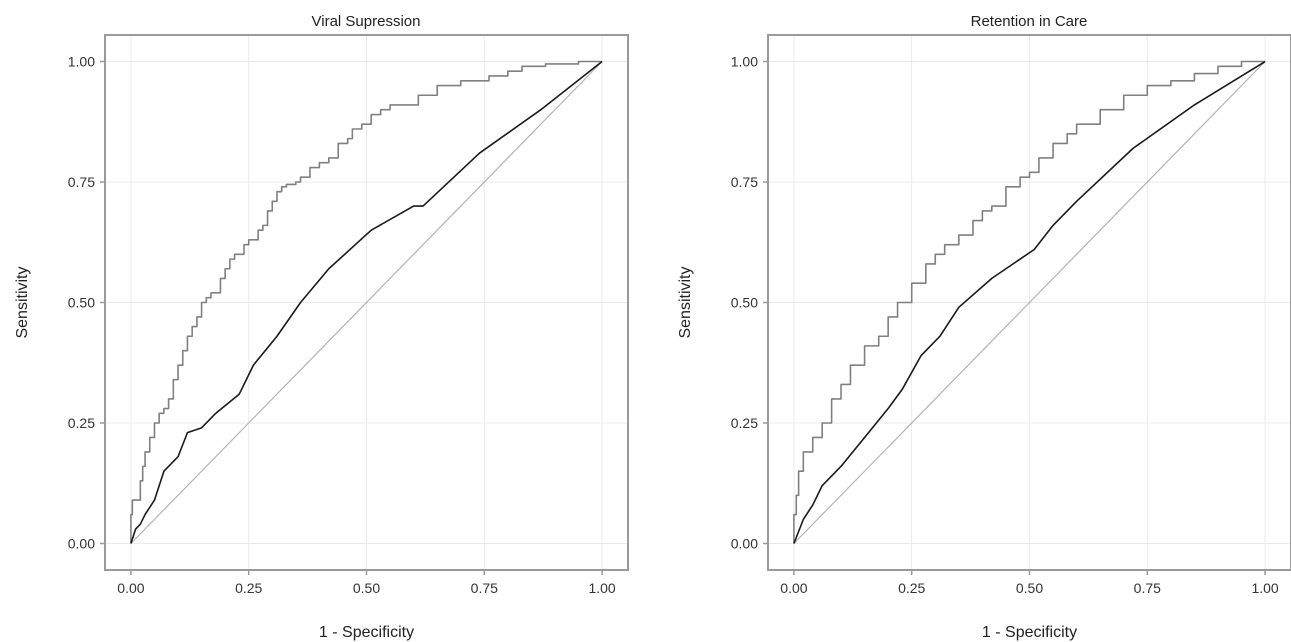  I want to click on chart-title: Viral Supression, so click(366, 21).